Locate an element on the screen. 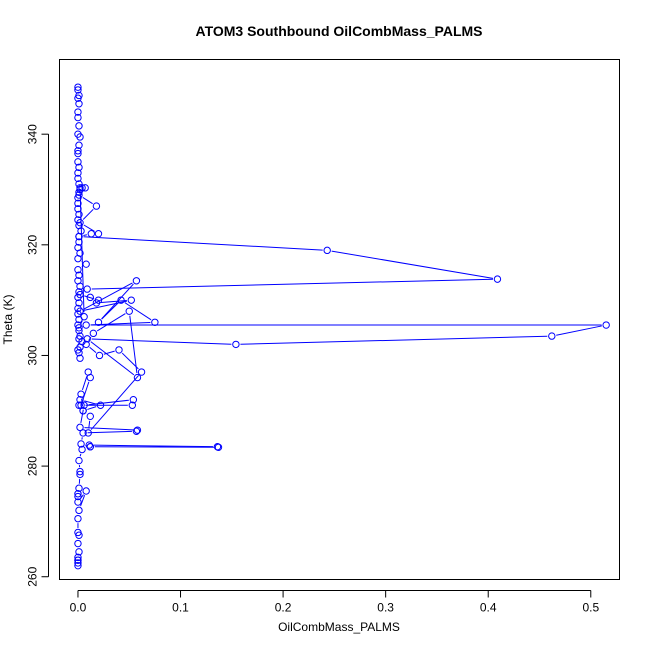  y-tick-label: 340 is located at coordinates (33, 134).